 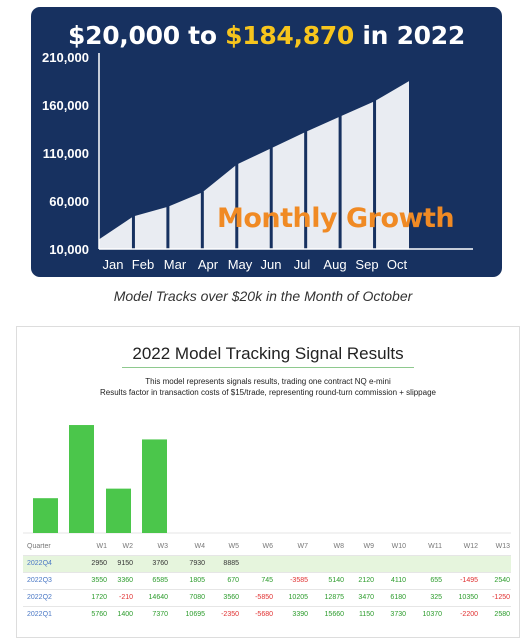 What do you see at coordinates (334, 597) in the screenshot?
I see `table-cell: 12875` at bounding box center [334, 597].